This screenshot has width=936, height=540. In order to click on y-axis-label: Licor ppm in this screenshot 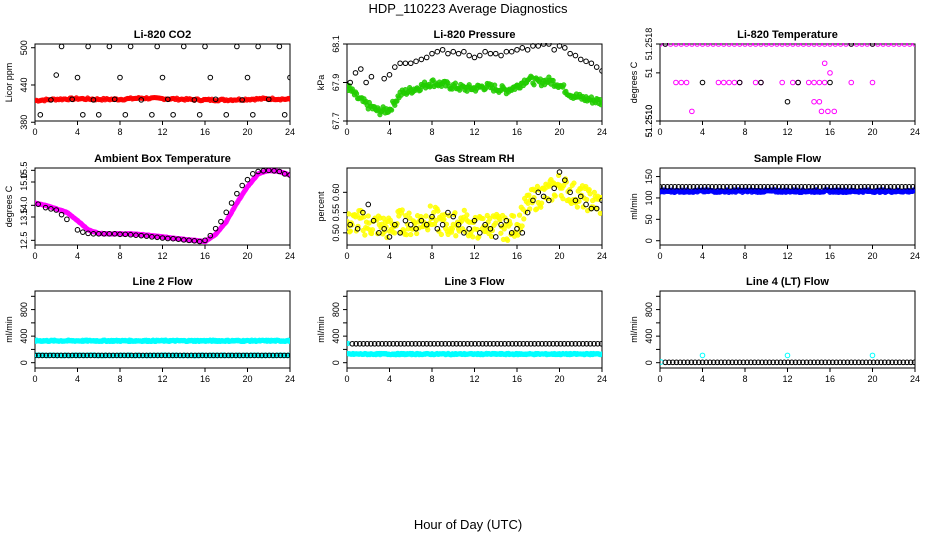, I will do `click(9, 83)`.